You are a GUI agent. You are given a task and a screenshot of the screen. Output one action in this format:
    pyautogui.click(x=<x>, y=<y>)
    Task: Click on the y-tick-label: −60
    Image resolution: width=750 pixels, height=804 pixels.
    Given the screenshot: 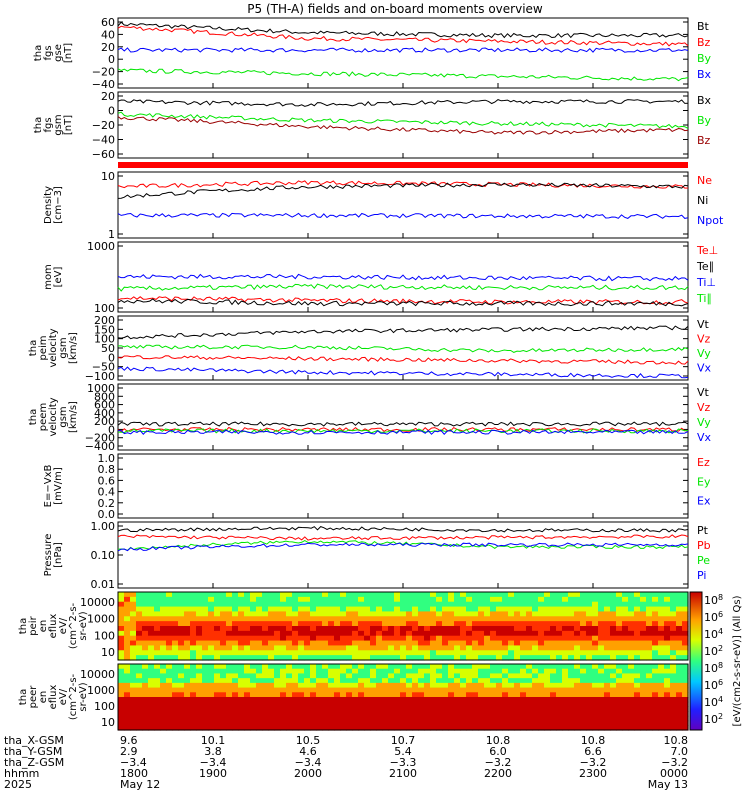 What is the action you would take?
    pyautogui.click(x=103, y=154)
    